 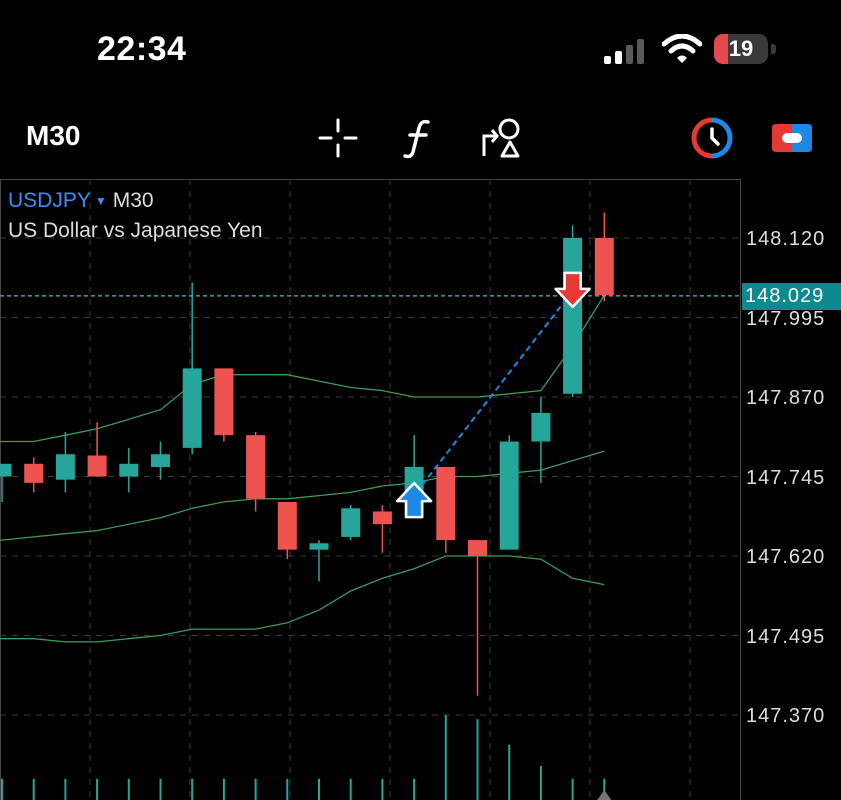 What do you see at coordinates (791, 296) in the screenshot?
I see `current-price-tag: 148.029` at bounding box center [791, 296].